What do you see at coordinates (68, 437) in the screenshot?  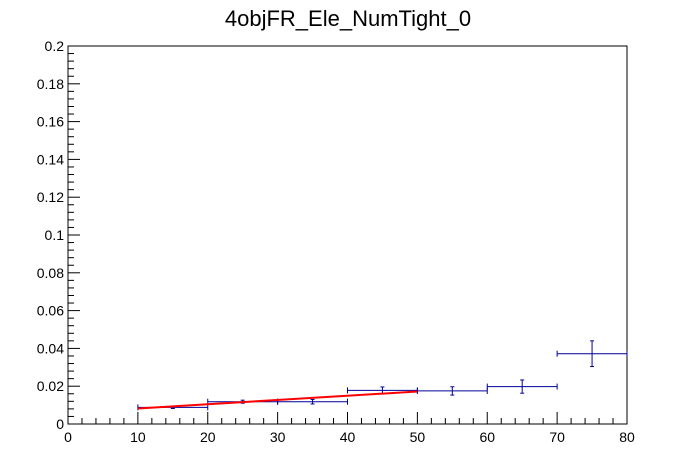 I see `x-tick-label: 0` at bounding box center [68, 437].